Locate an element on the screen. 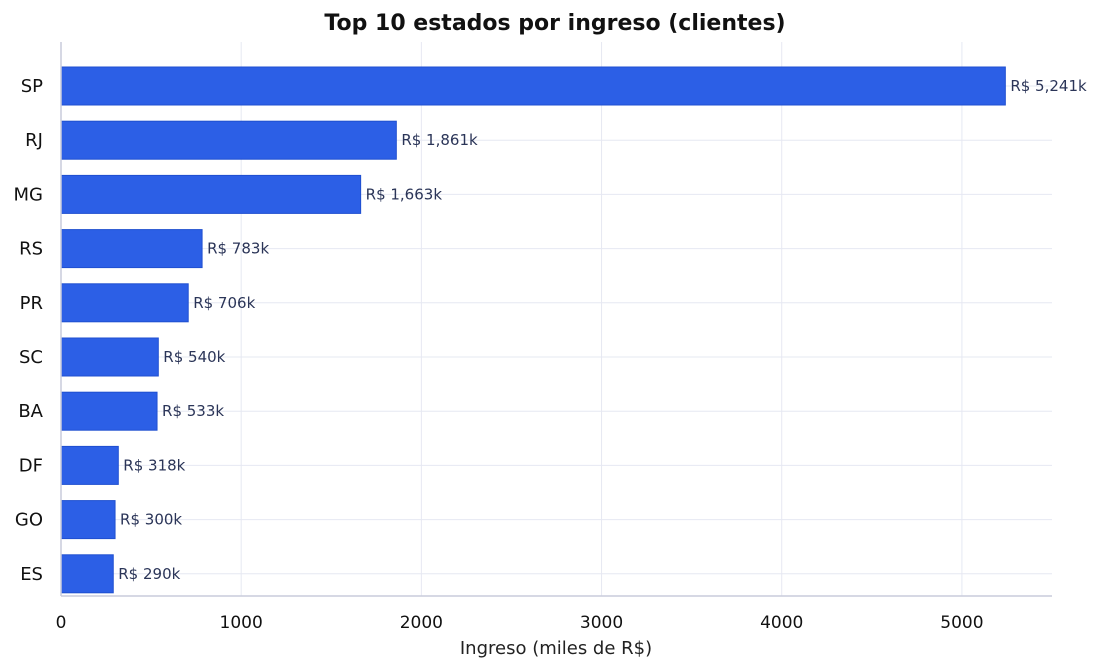 Image resolution: width=1100 pixels, height=670 pixels. data-label: R$ 706k is located at coordinates (224, 303).